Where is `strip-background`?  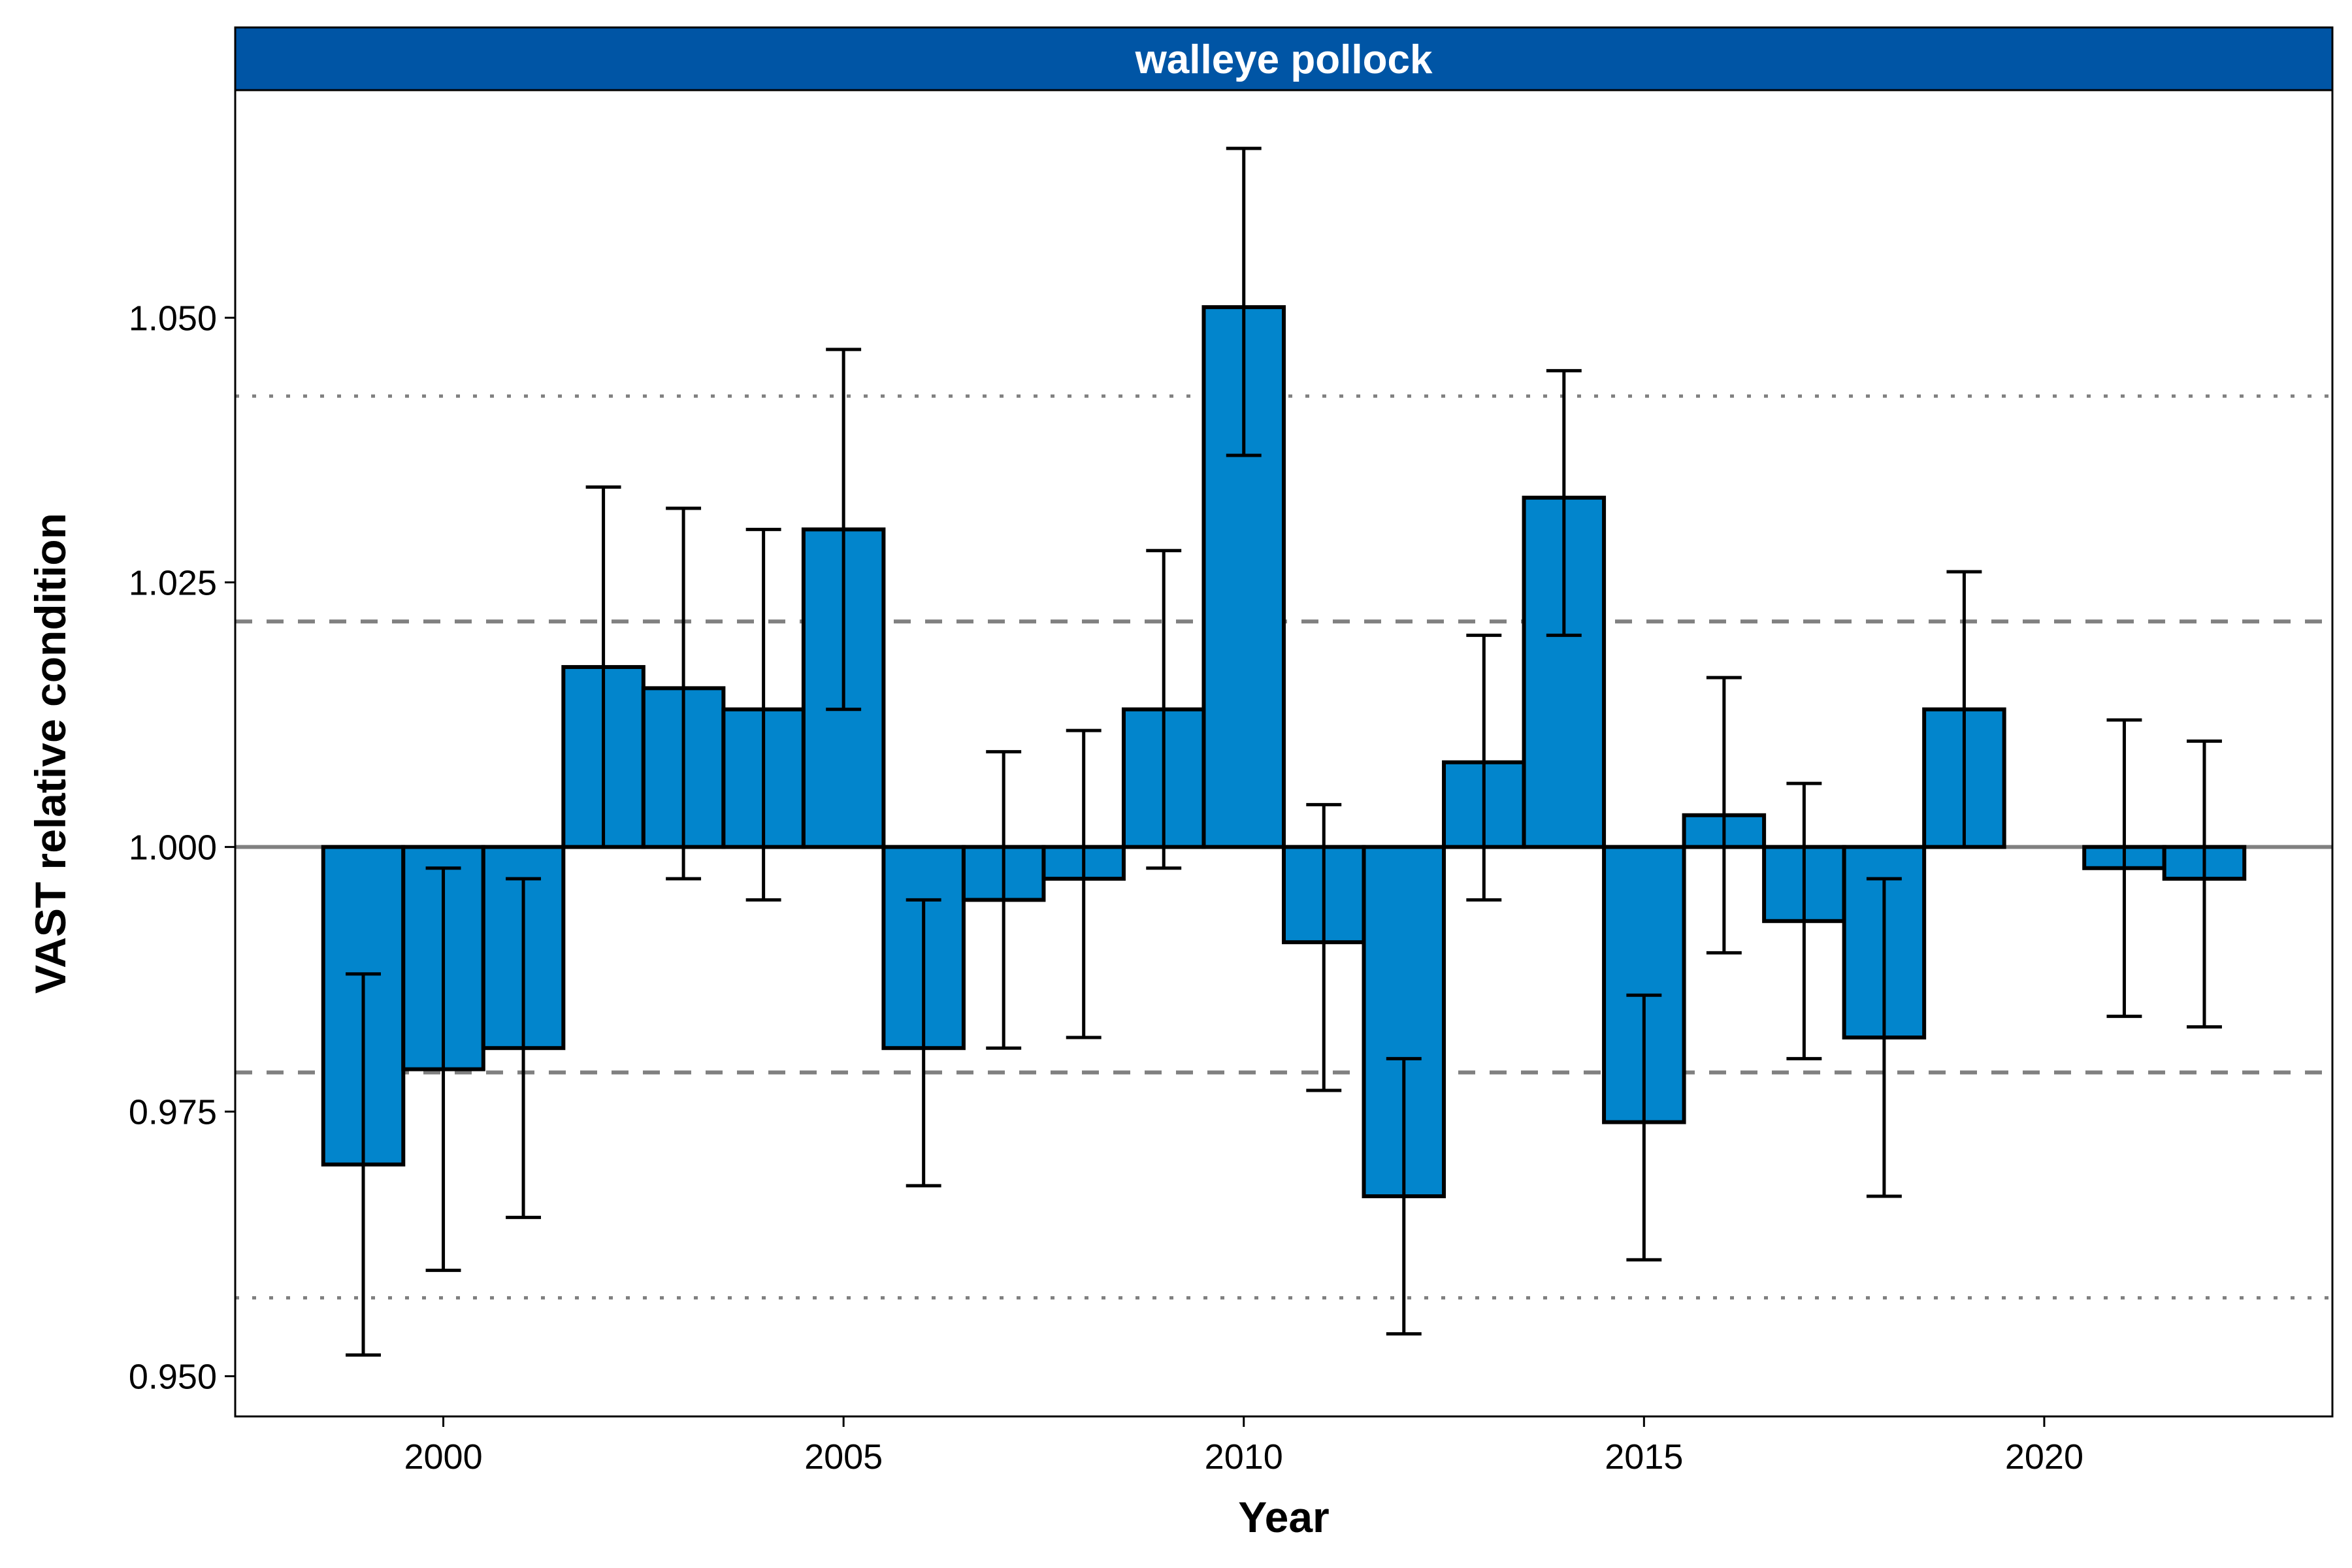
strip-background is located at coordinates (1284, 58).